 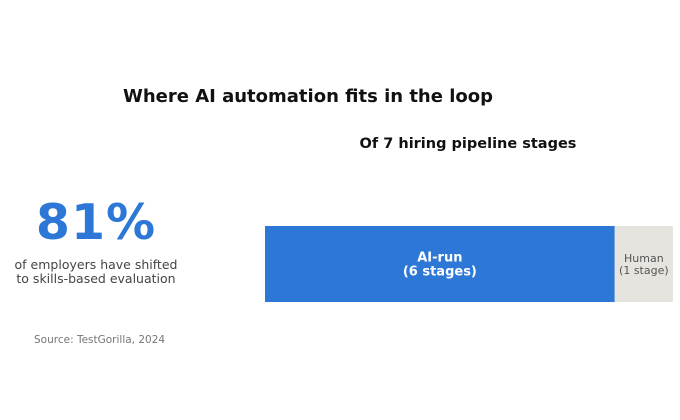 I want to click on bar-segment-human, so click(x=643, y=264).